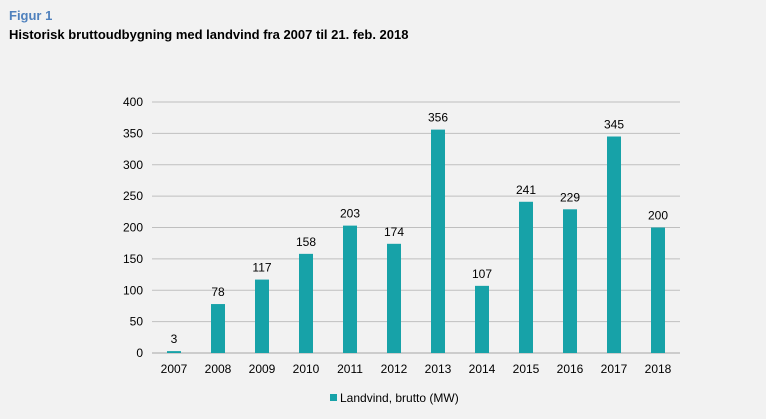 This screenshot has height=419, width=766. Describe the element at coordinates (570, 369) in the screenshot. I see `x-tick-label: 2016` at that location.